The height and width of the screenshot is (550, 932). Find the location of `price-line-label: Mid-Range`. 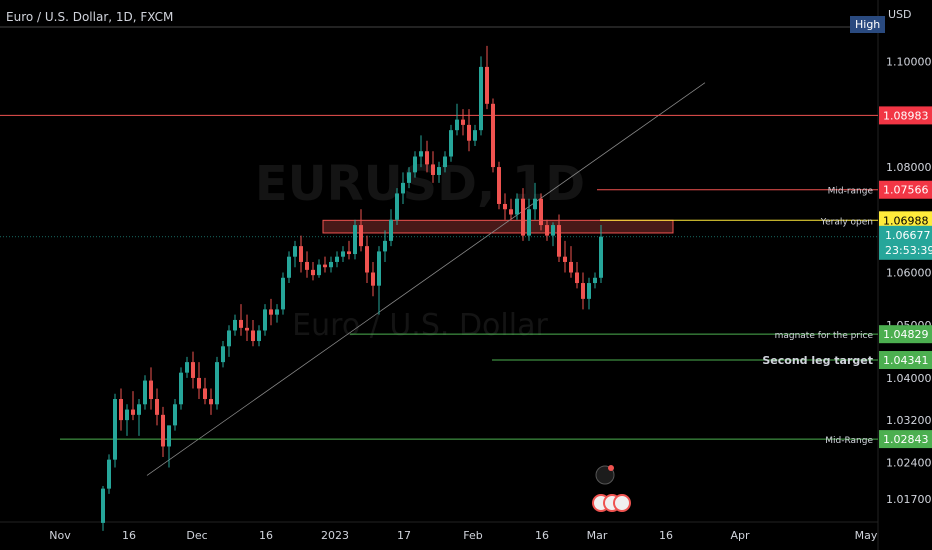

price-line-label: Mid-Range is located at coordinates (849, 441).